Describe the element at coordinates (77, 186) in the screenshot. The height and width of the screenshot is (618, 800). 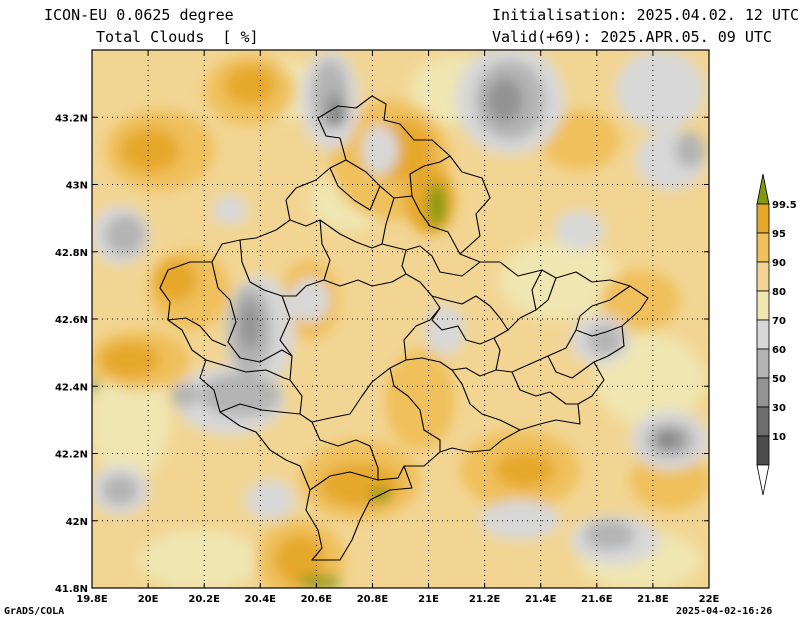
I see `lat-tick-label: 43N` at that location.